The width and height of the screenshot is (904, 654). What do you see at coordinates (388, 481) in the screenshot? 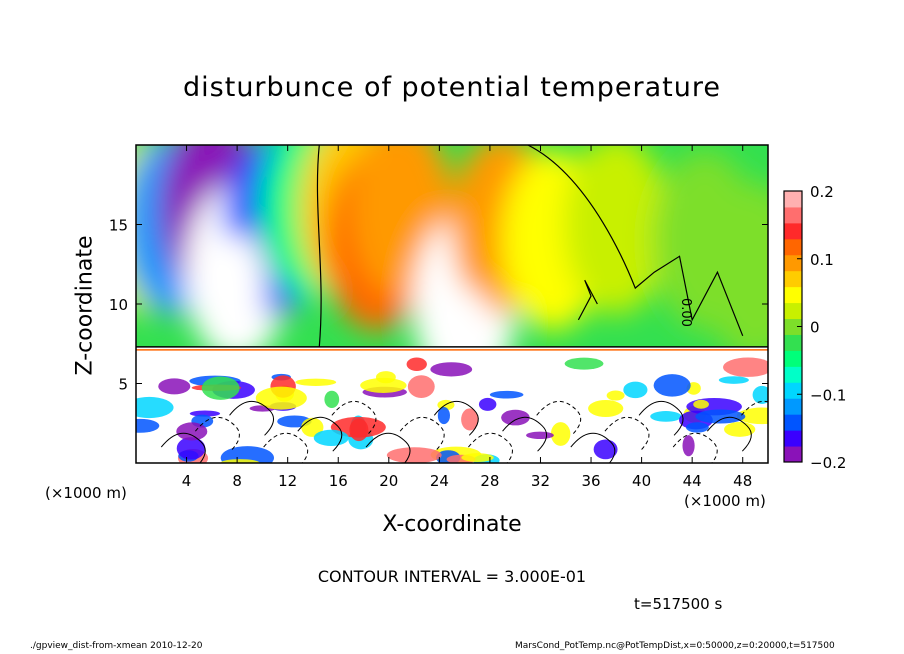
I see `x-tick-label: 20` at bounding box center [388, 481].